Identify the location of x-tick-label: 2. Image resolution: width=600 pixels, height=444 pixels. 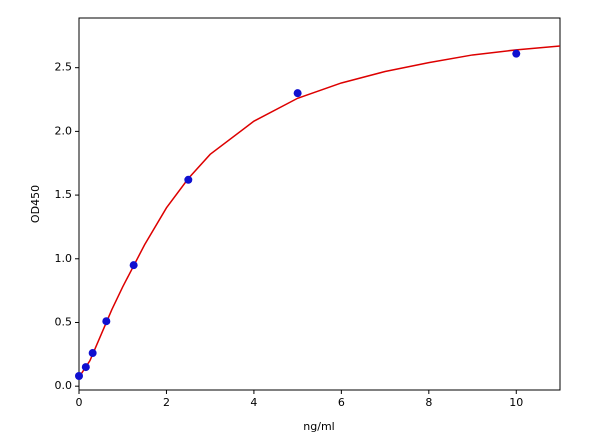
(166, 402).